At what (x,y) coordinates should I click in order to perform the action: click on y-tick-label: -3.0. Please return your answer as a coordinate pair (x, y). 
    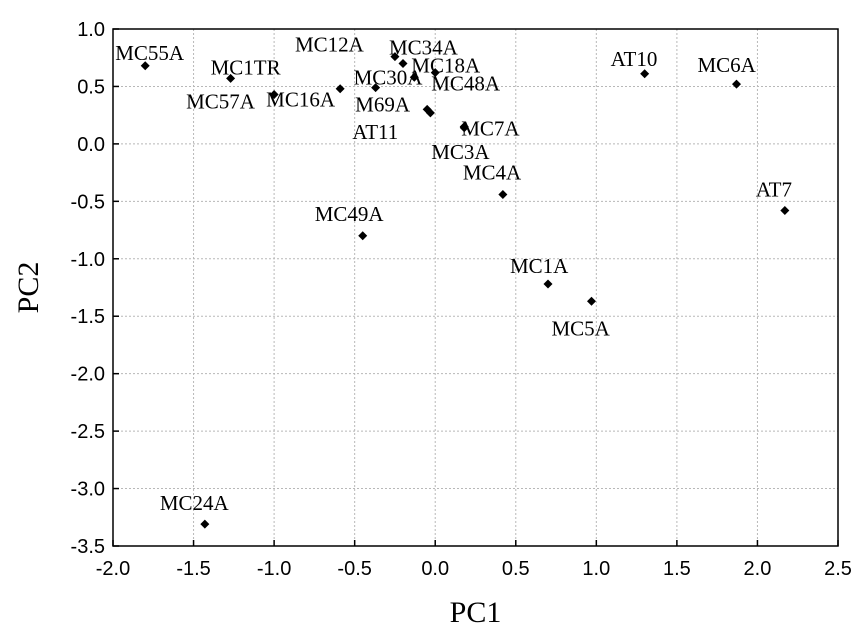
    Looking at the image, I should click on (88, 490).